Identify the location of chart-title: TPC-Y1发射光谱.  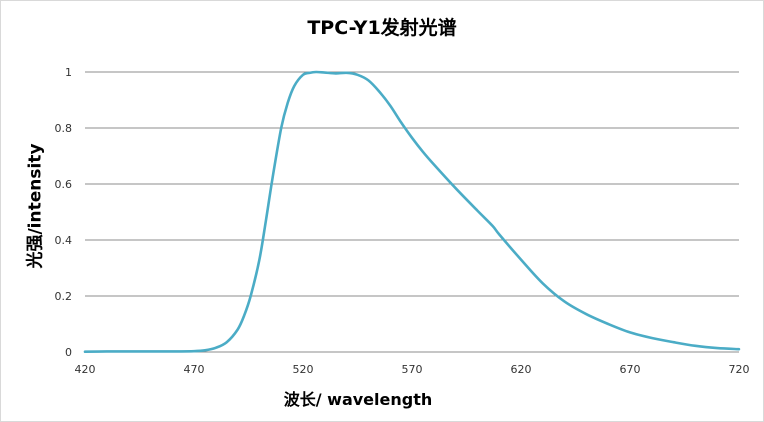
(382, 28).